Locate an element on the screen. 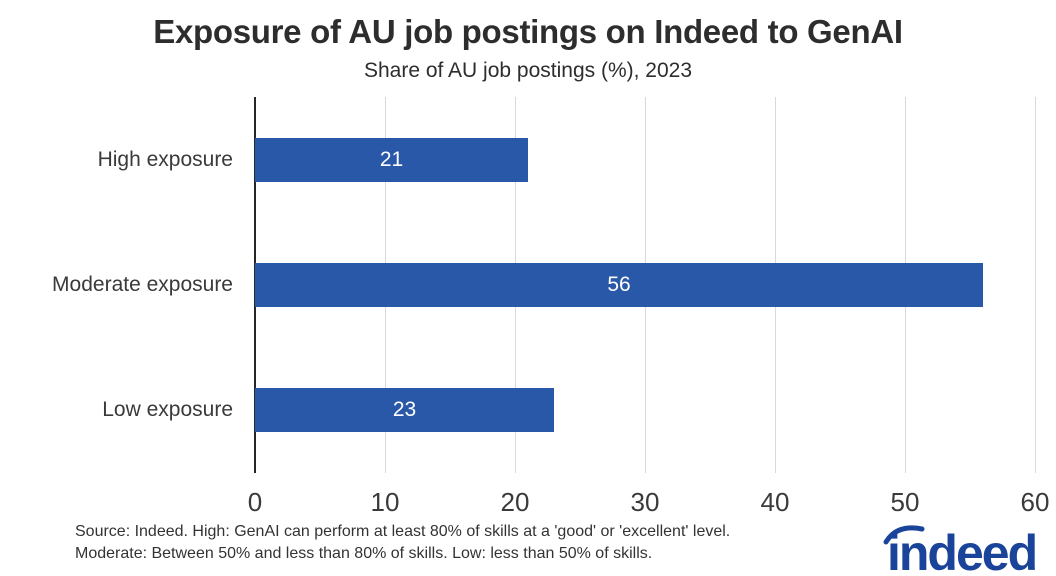 The width and height of the screenshot is (1056, 576). x-tick-label-0: 0 is located at coordinates (255, 502).